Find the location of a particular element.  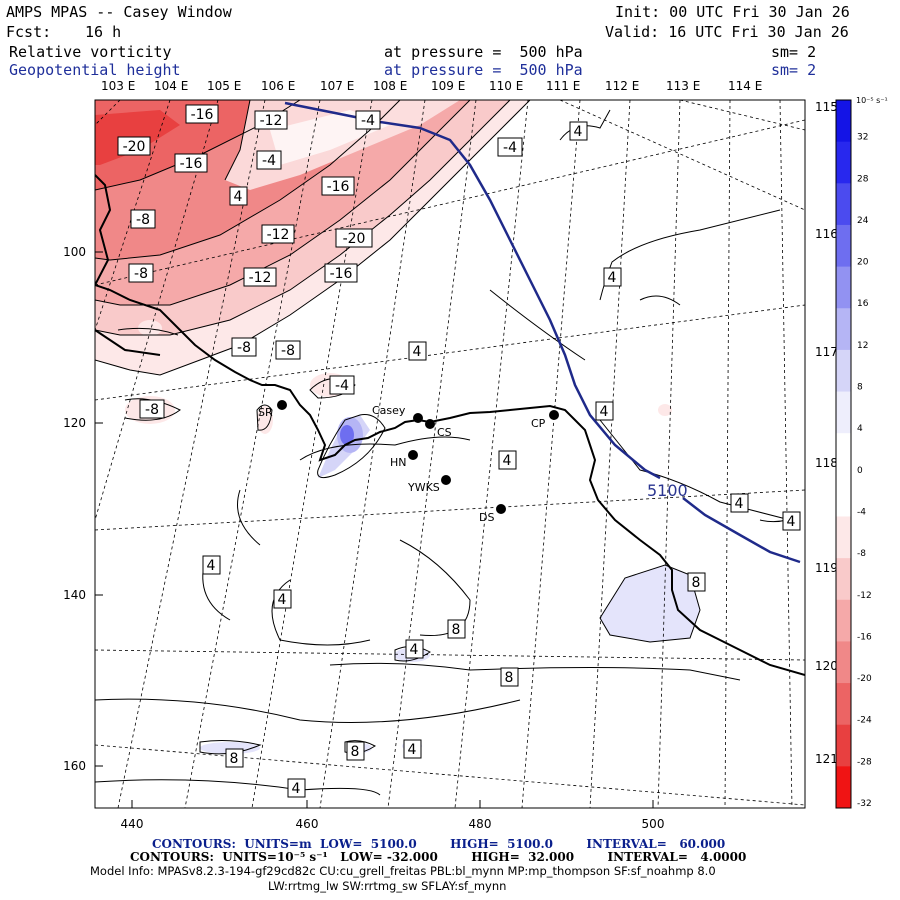

footer-radiation-info: LW:rrtmg_lw SW:rrtmg_sw SFLAY:sf_mynn is located at coordinates (387, 886).